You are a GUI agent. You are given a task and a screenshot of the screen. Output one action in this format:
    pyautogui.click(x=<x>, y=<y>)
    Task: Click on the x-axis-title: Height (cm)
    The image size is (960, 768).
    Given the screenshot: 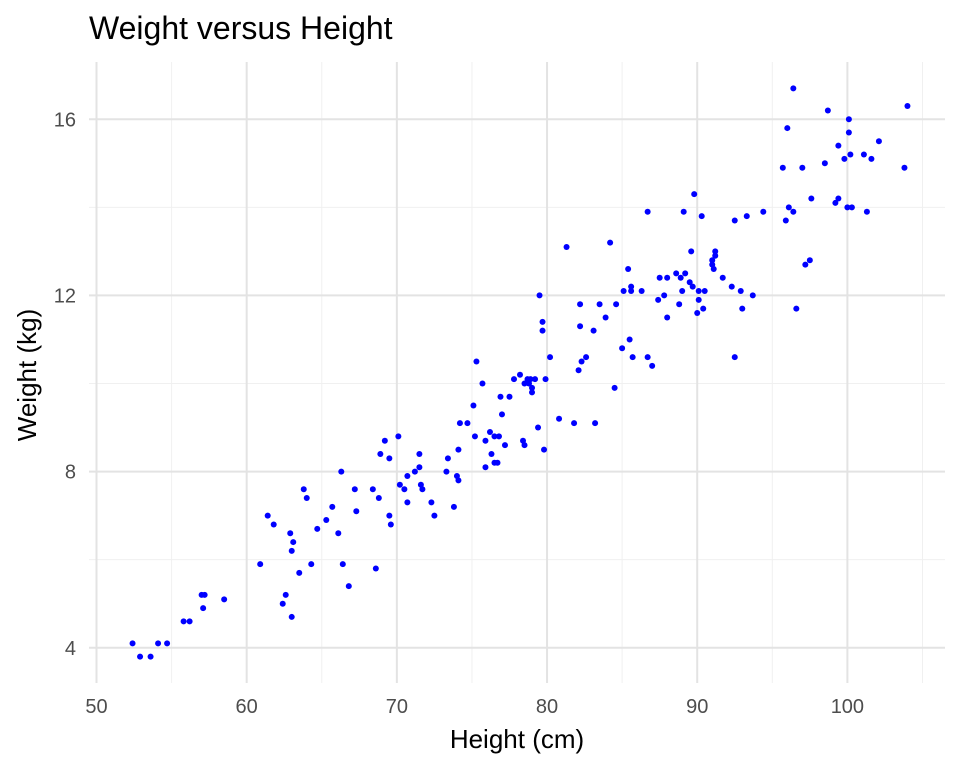 What is the action you would take?
    pyautogui.click(x=517, y=739)
    